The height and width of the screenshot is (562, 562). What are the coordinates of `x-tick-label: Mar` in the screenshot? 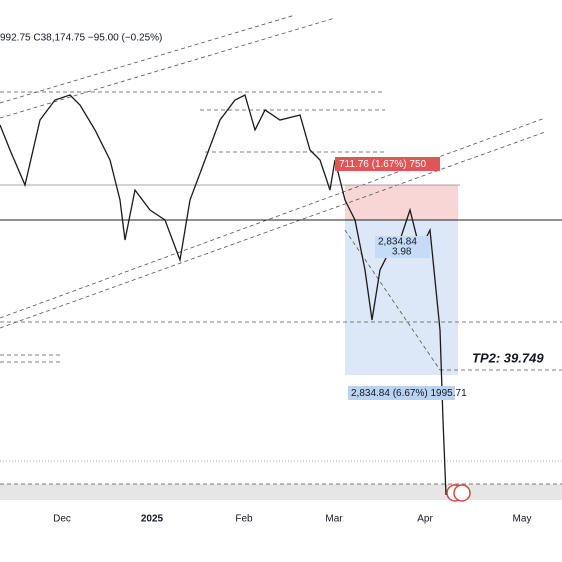 It's located at (334, 519).